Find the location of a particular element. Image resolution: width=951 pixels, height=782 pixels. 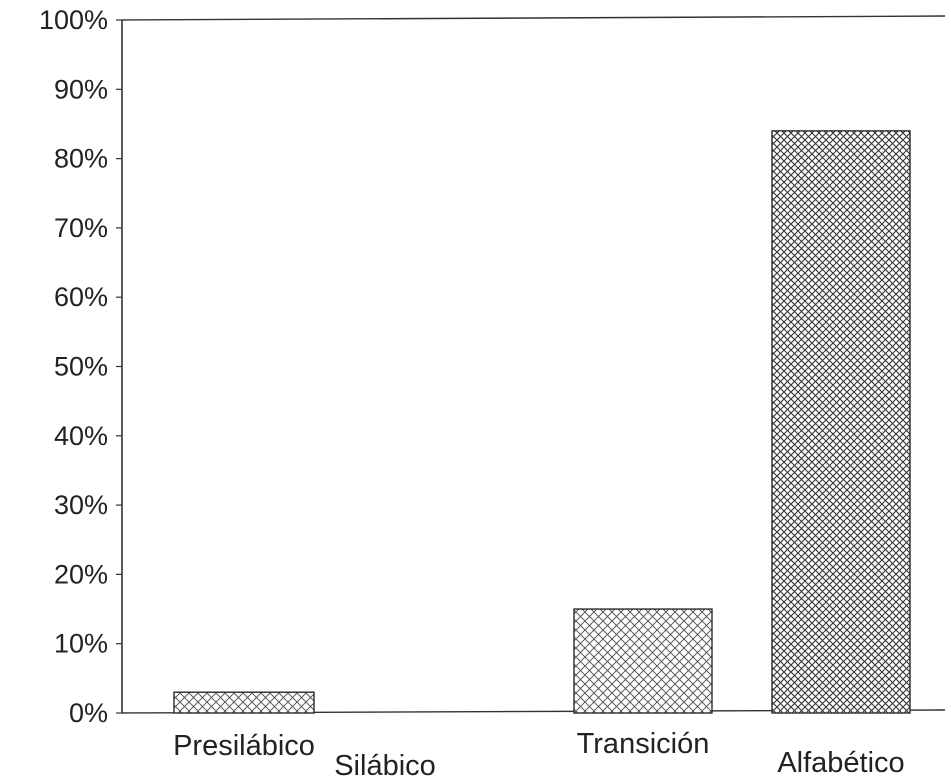

y-tick-label: 50% is located at coordinates (81, 367).